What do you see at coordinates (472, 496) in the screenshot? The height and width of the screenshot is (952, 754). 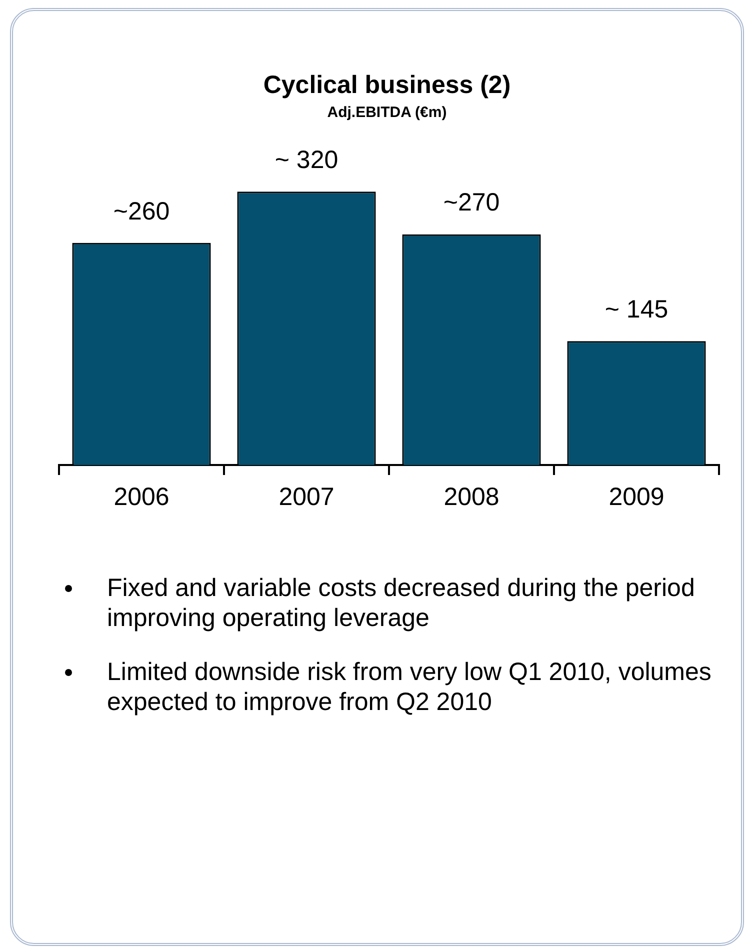 I see `x-tick-label: 2008` at bounding box center [472, 496].